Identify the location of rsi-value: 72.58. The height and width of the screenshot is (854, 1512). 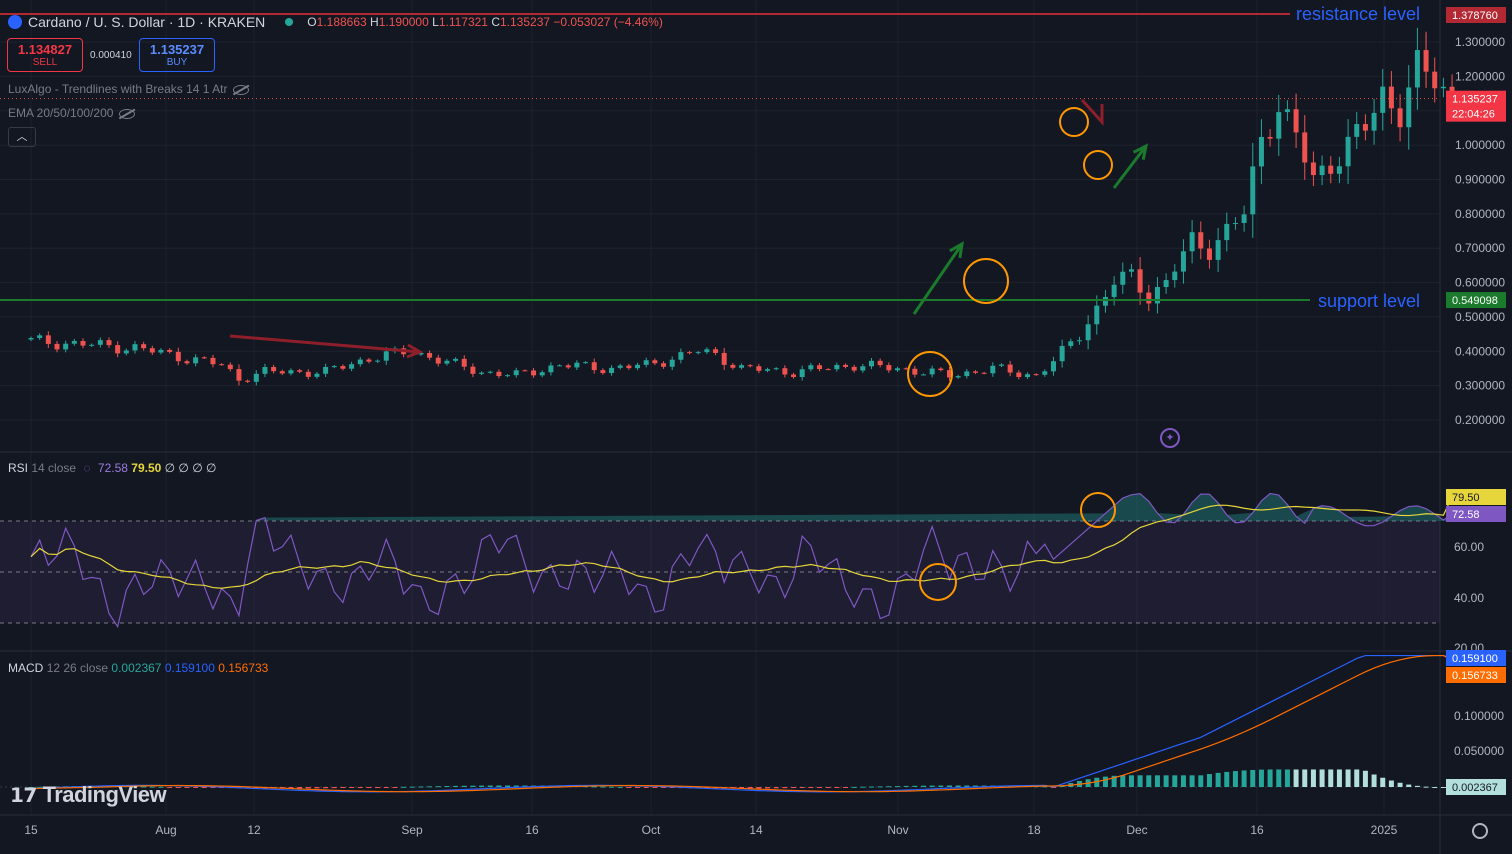
(112, 468).